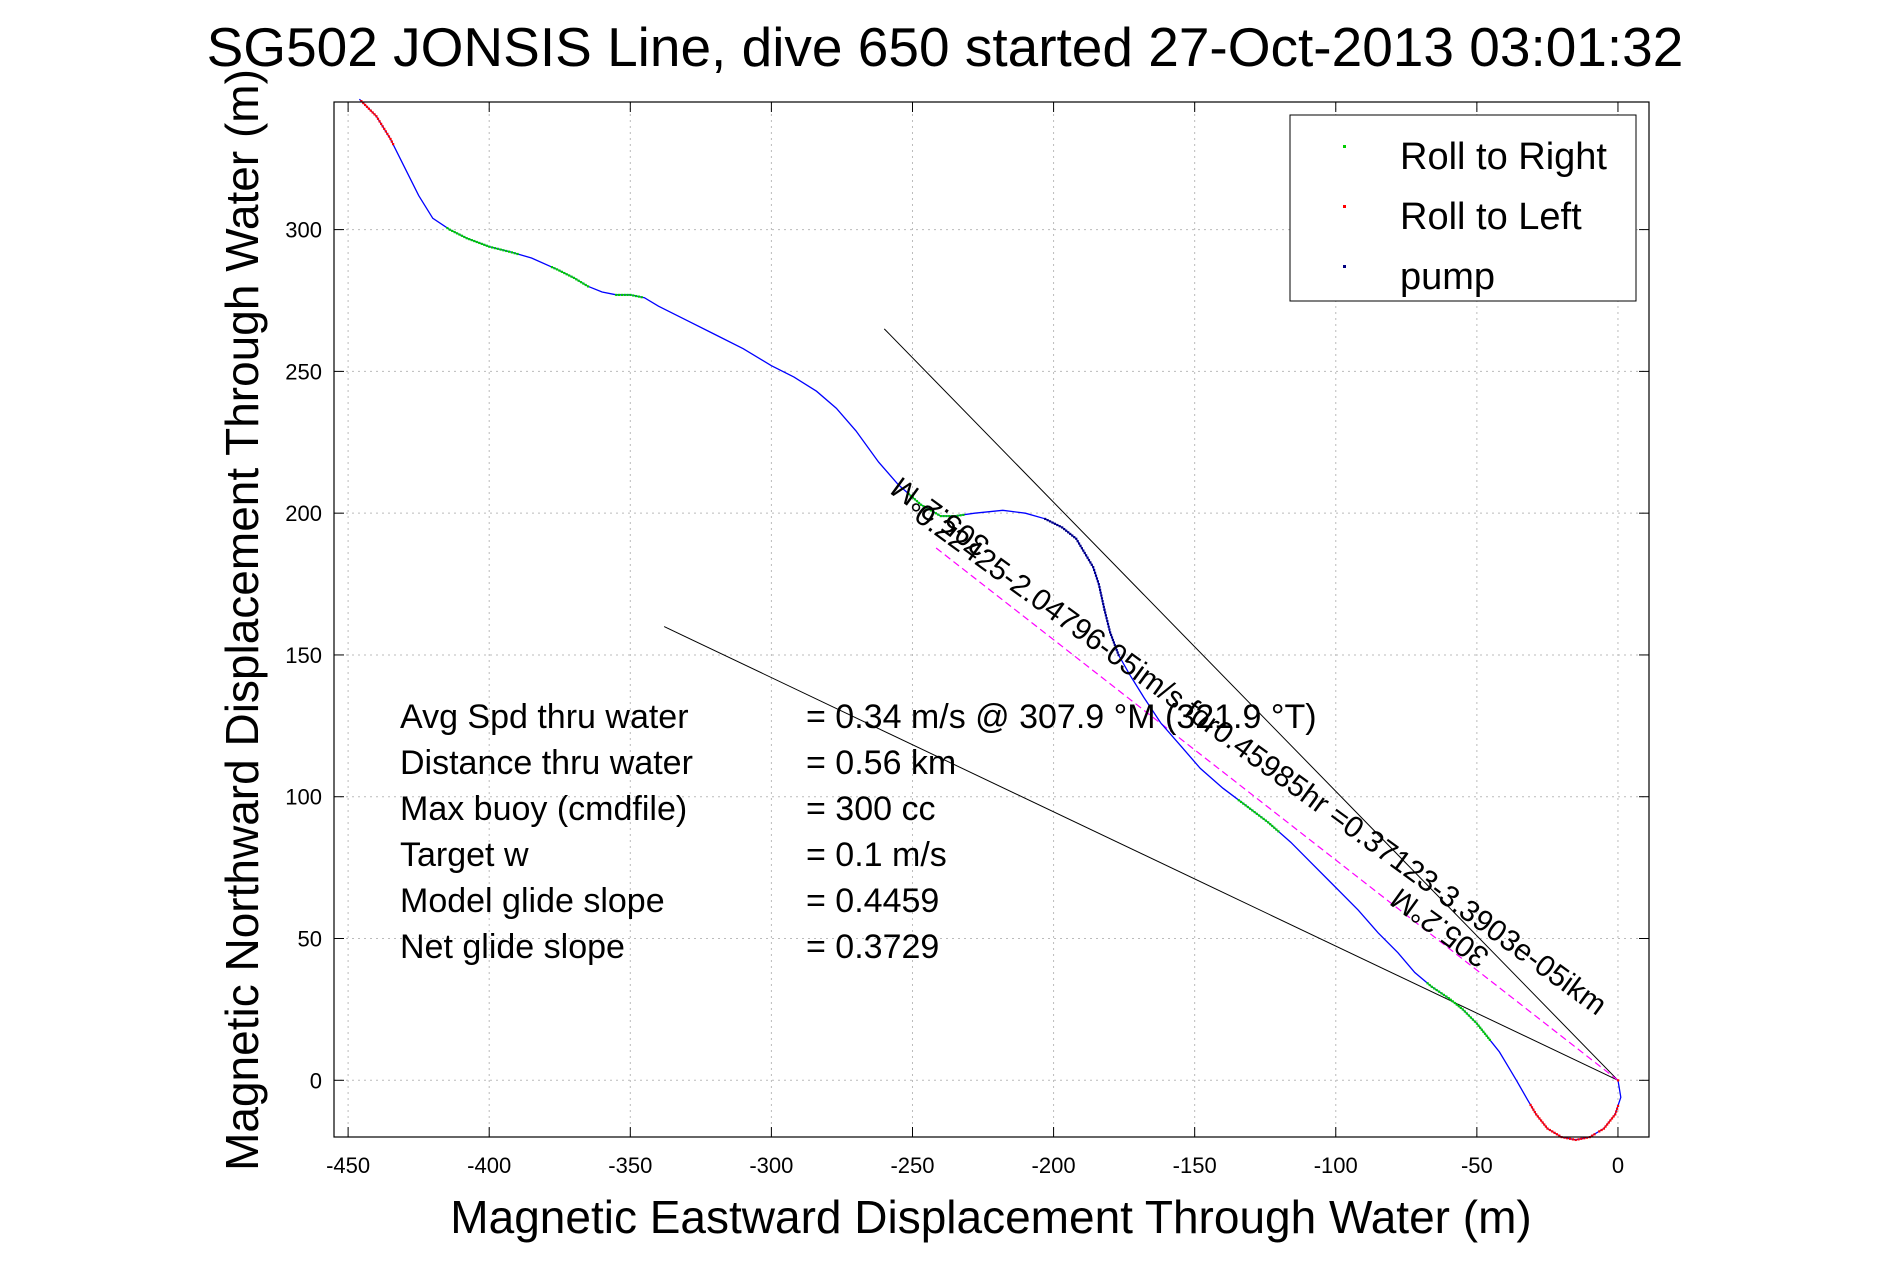 Image resolution: width=1891 pixels, height=1262 pixels. Describe the element at coordinates (872, 947) in the screenshot. I see `stat-value: = 0.3729` at that location.